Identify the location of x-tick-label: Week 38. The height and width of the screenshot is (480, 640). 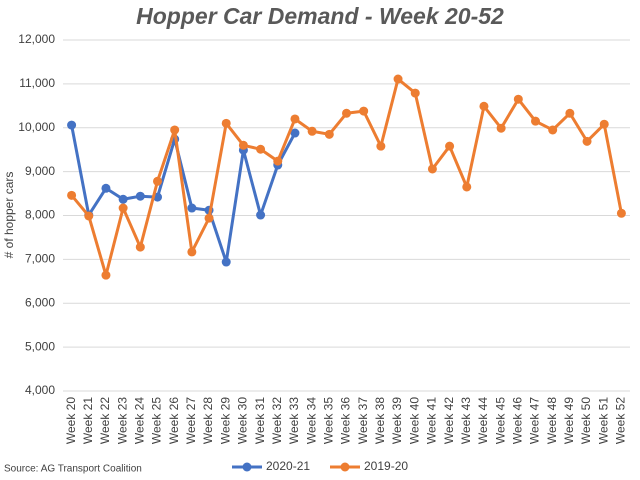
(380, 420).